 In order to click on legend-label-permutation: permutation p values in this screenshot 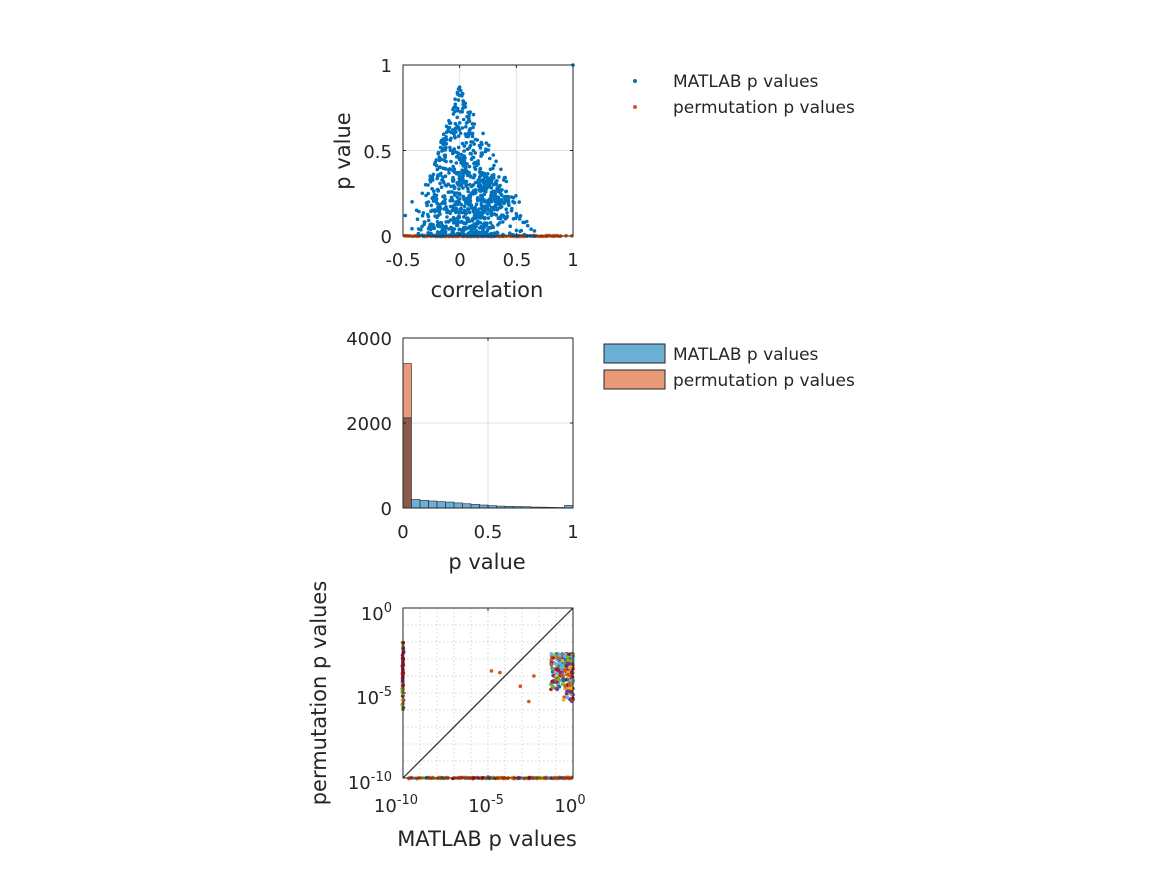, I will do `click(764, 381)`.